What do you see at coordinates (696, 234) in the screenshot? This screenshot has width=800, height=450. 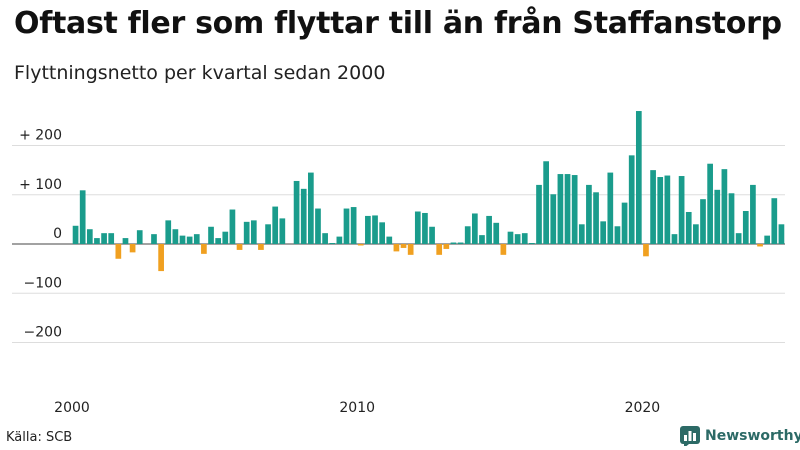 I see `bar: 2021 K4: 40` at bounding box center [696, 234].